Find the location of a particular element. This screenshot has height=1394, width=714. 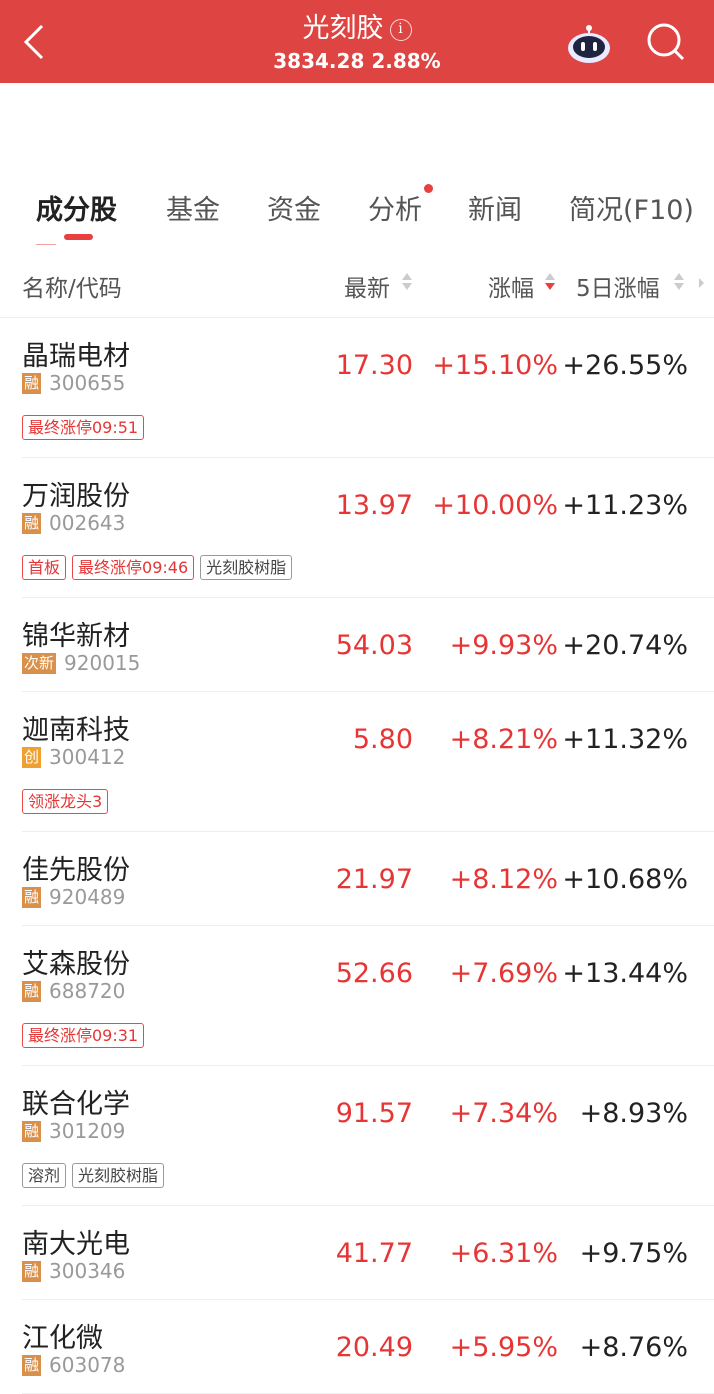

tab-profile: 简况(F10) is located at coordinates (631, 210).